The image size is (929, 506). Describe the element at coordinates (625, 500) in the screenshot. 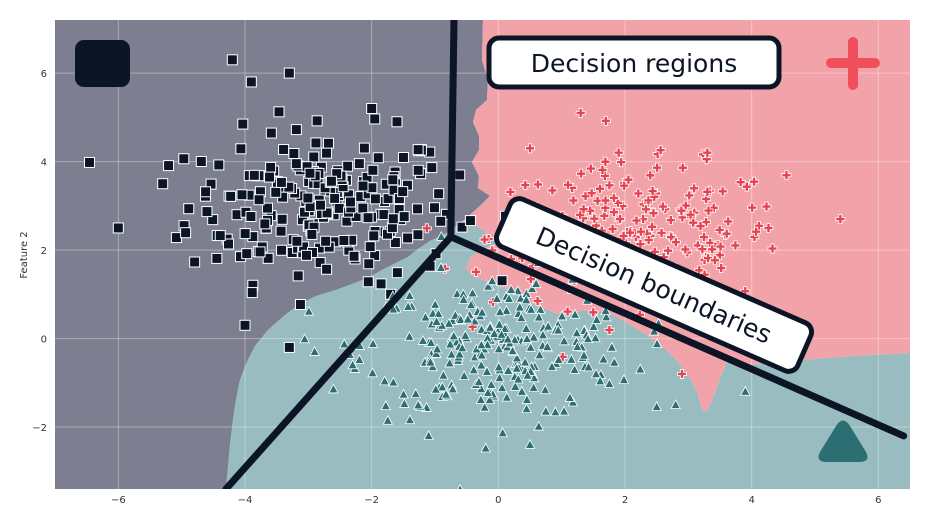

I see `x-tick-label: 2` at that location.